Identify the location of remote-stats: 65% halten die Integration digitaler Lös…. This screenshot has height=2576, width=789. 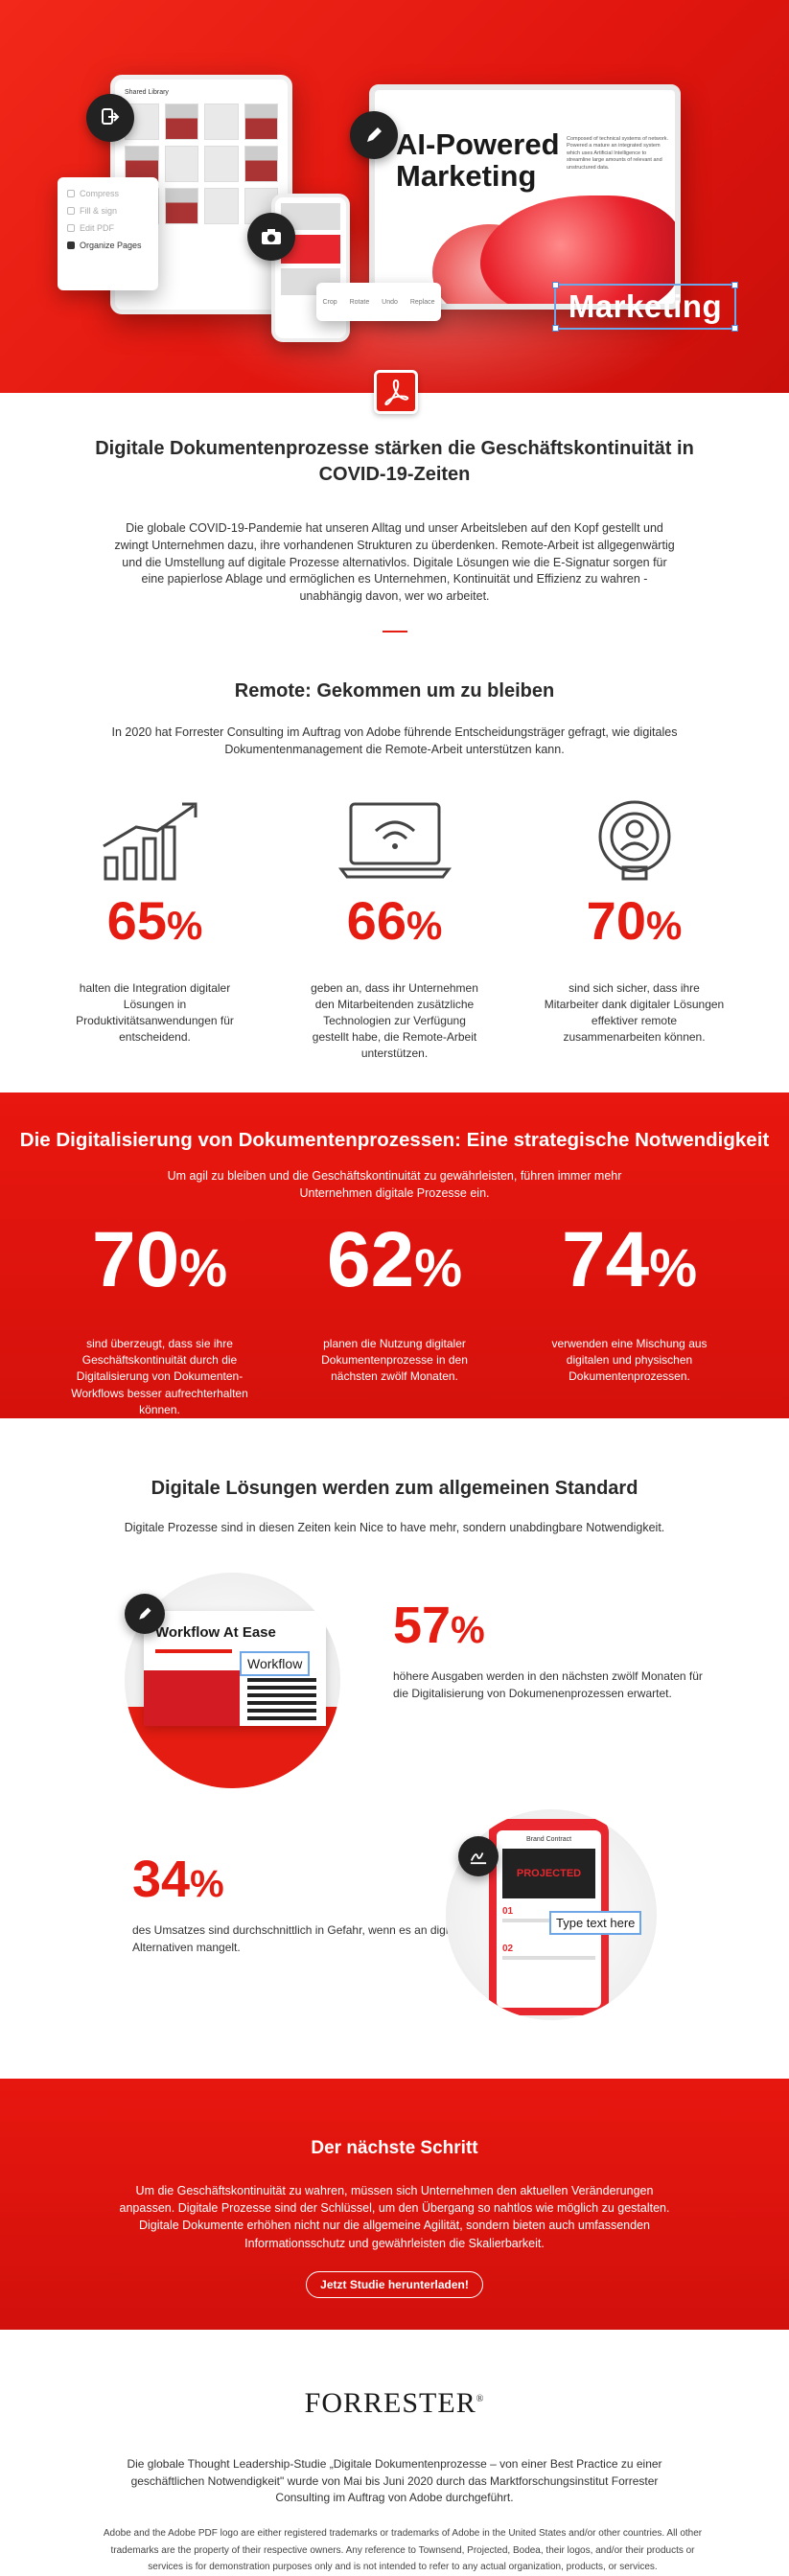
(395, 928).